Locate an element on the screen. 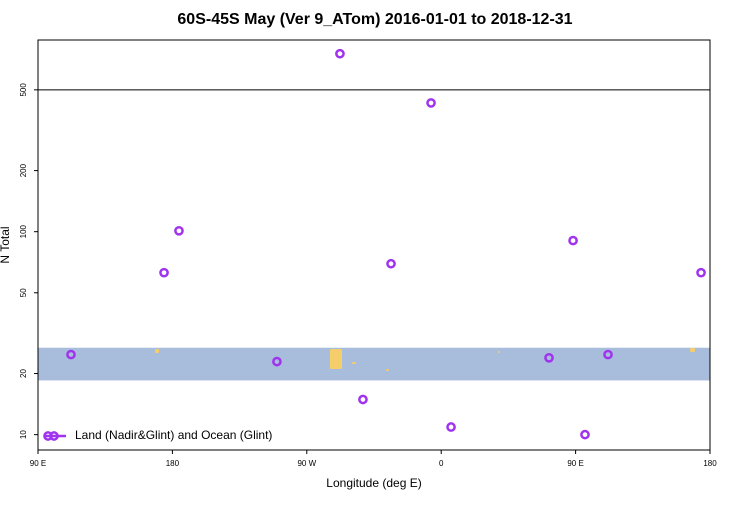 Image resolution: width=750 pixels, height=505 pixels. y-tick-label: 20 is located at coordinates (23, 373).